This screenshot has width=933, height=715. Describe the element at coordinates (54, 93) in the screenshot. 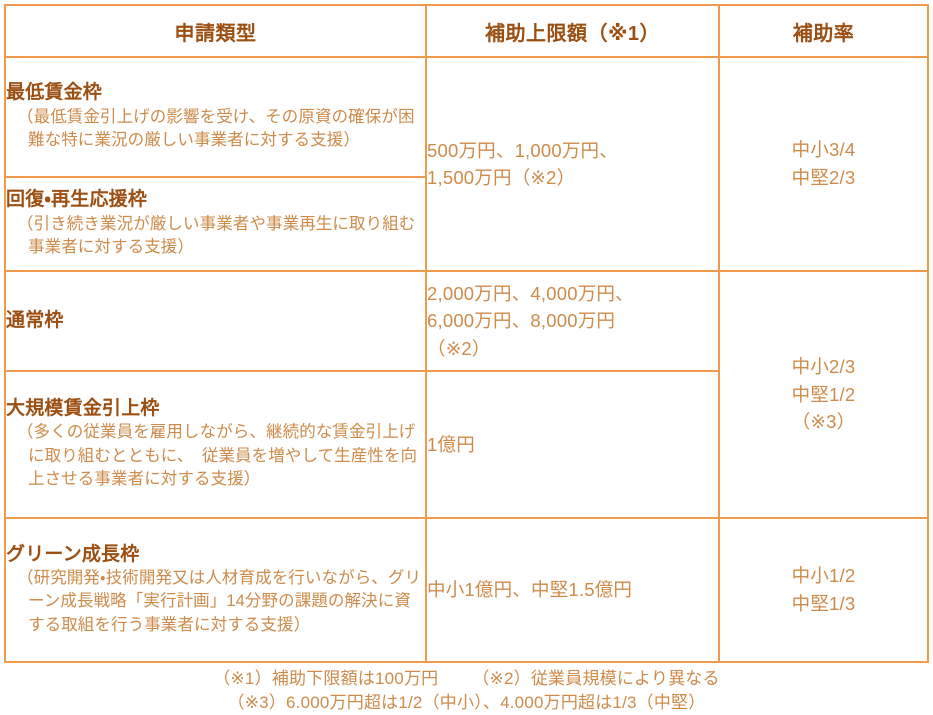

I see `type-title: 最低賃金枠` at that location.